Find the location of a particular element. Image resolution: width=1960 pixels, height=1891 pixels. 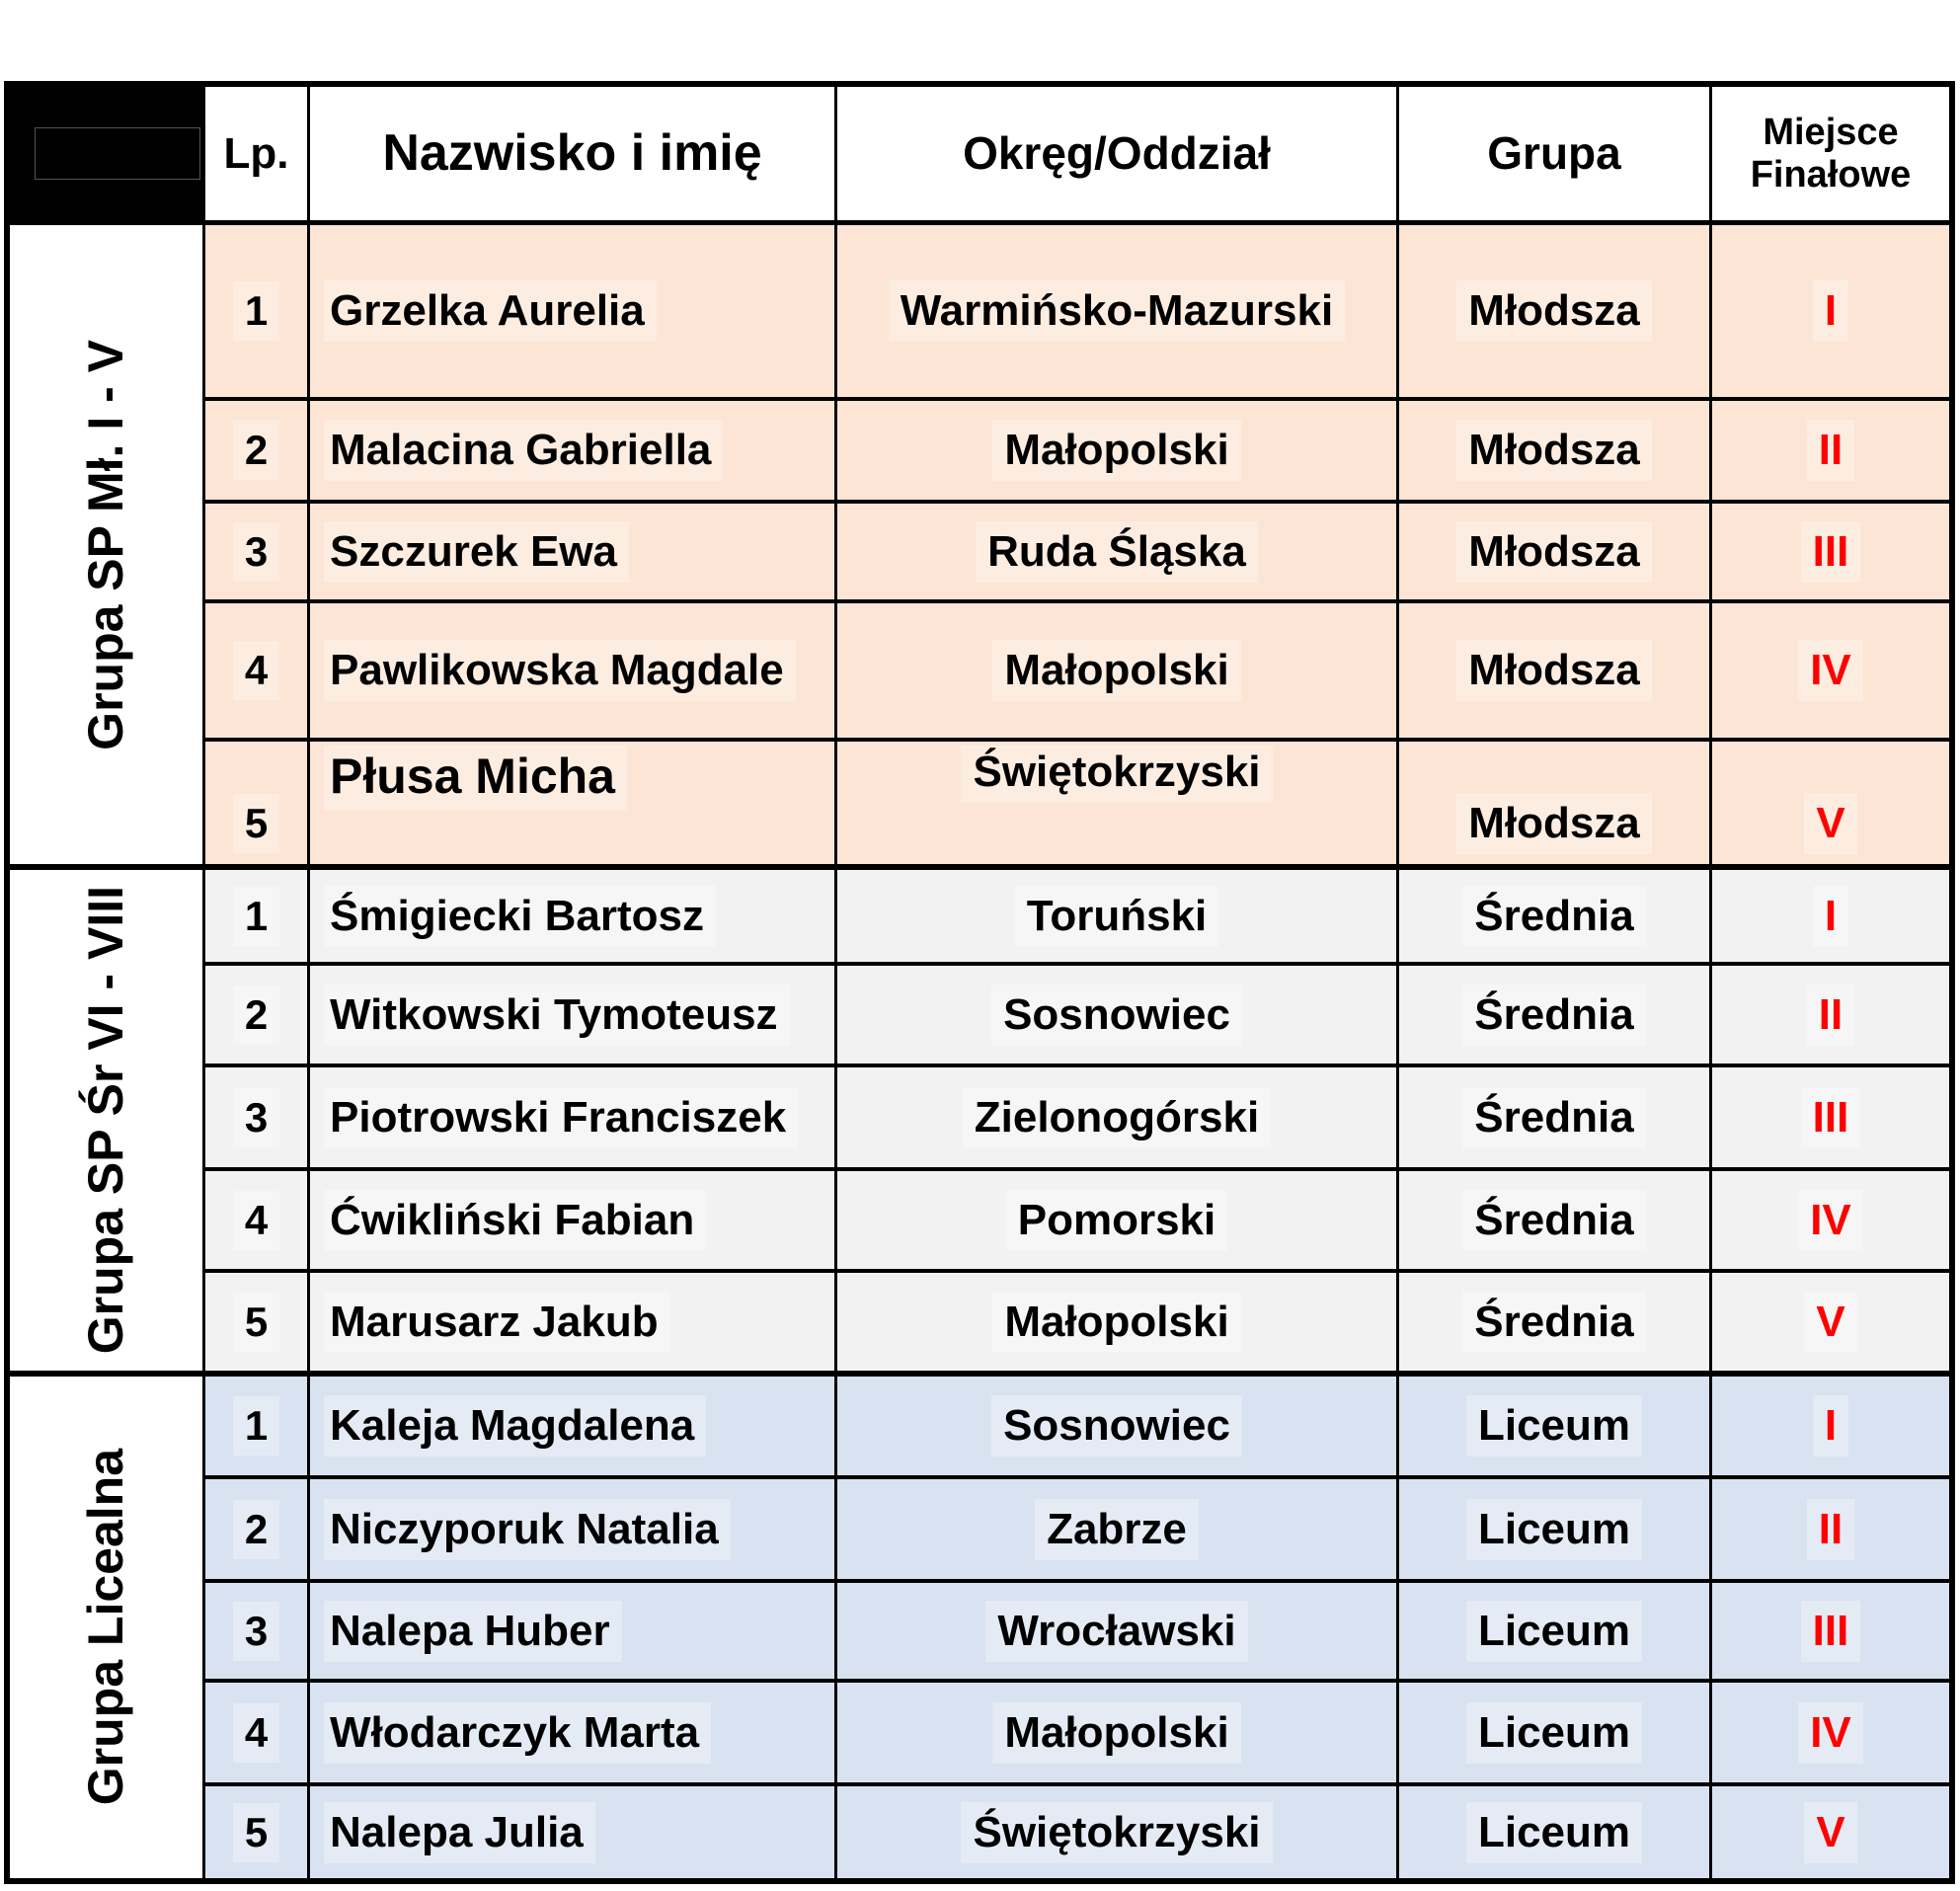

name-cell: Nalepa Huber is located at coordinates (573, 1633).